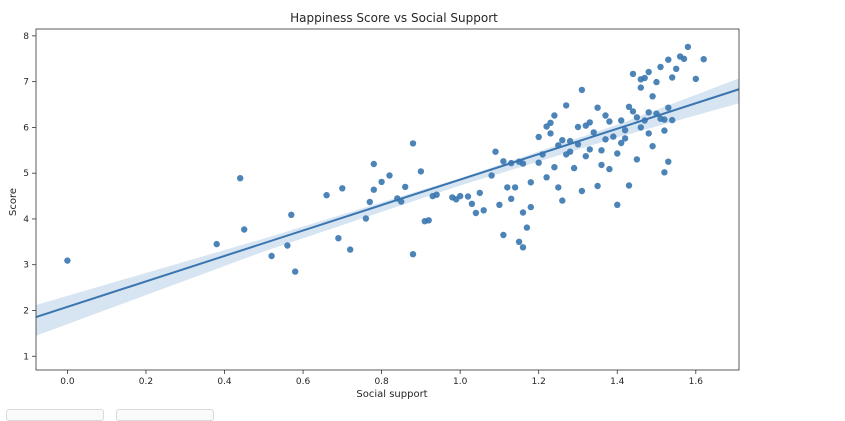 Image resolution: width=845 pixels, height=421 pixels. What do you see at coordinates (391, 394) in the screenshot?
I see `x-axis-label: Social support` at bounding box center [391, 394].